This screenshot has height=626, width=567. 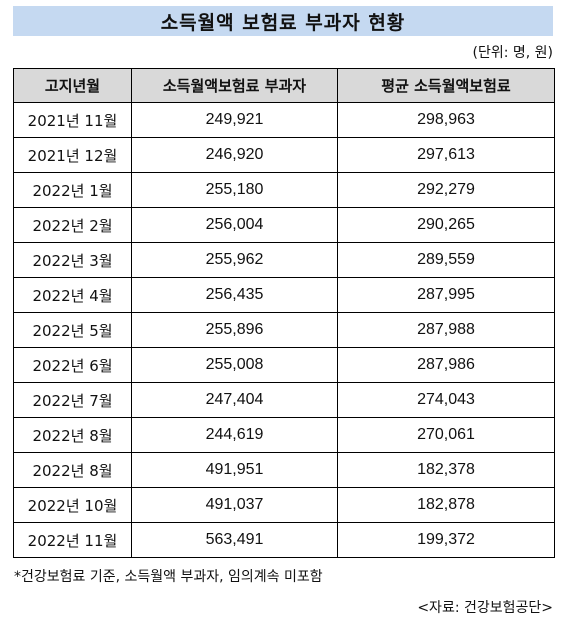 What do you see at coordinates (234, 470) in the screenshot?
I see `cell-payers: 491,951` at bounding box center [234, 470].